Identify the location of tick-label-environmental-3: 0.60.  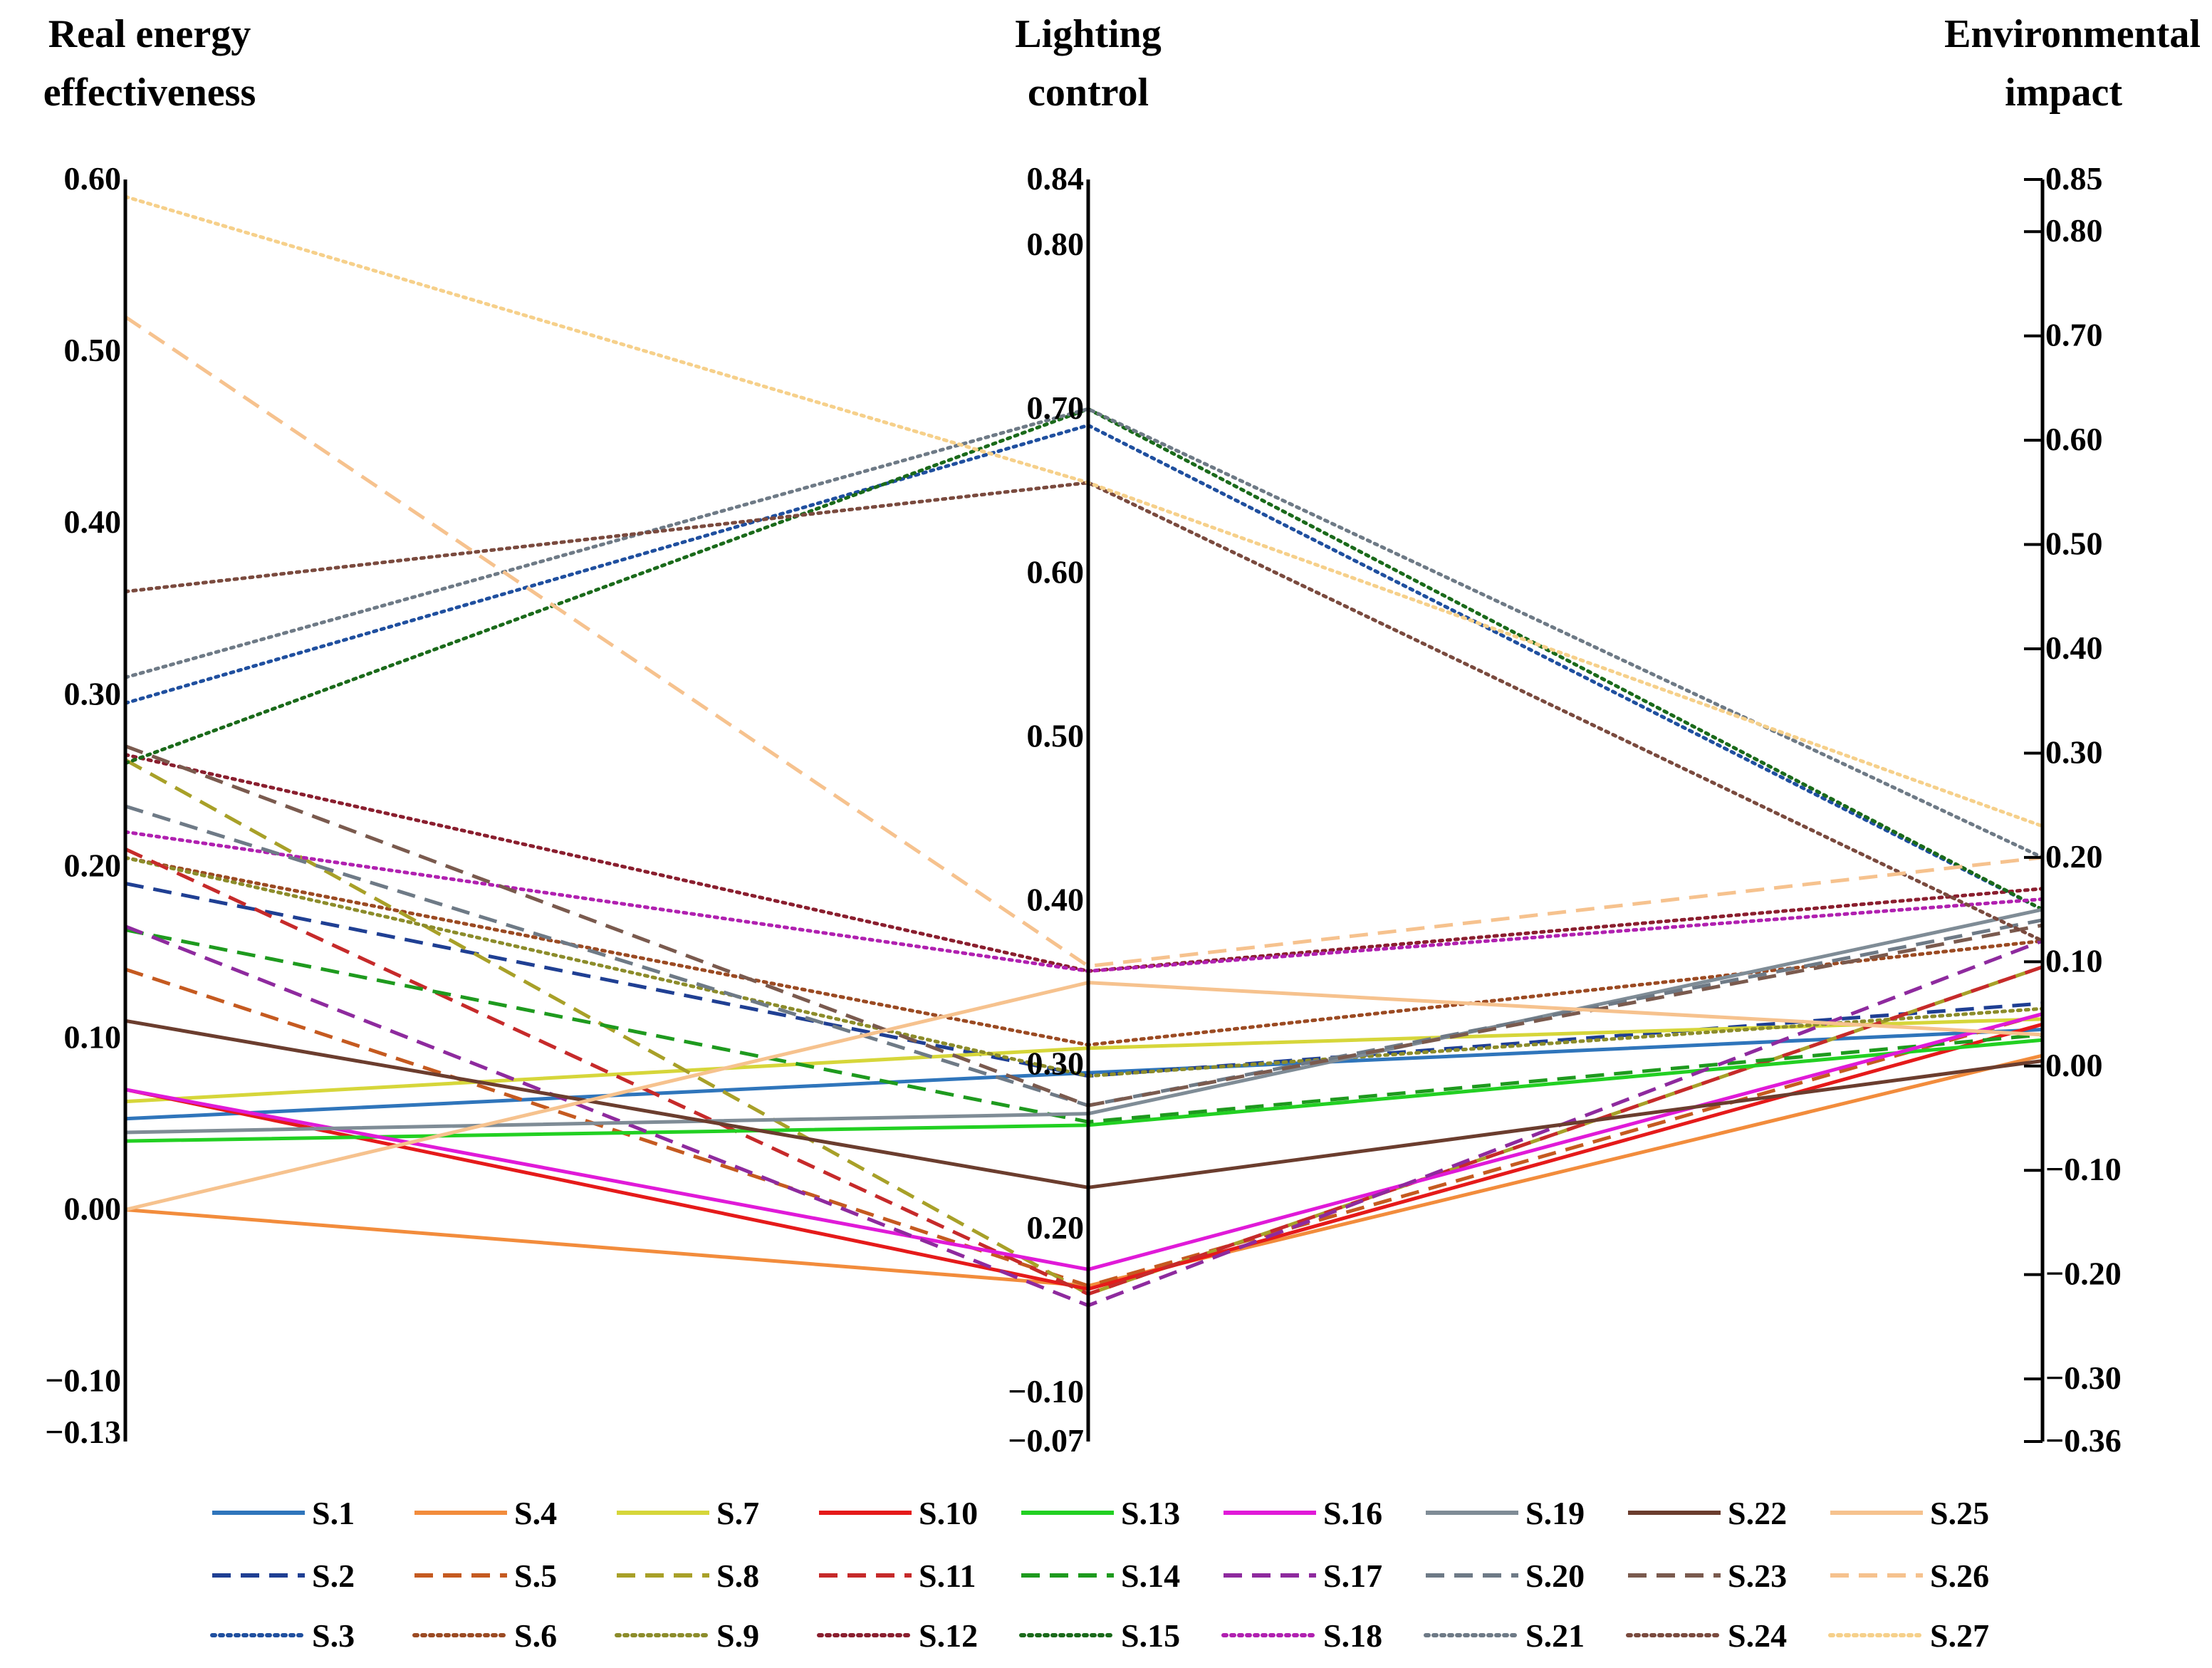
(2074, 439).